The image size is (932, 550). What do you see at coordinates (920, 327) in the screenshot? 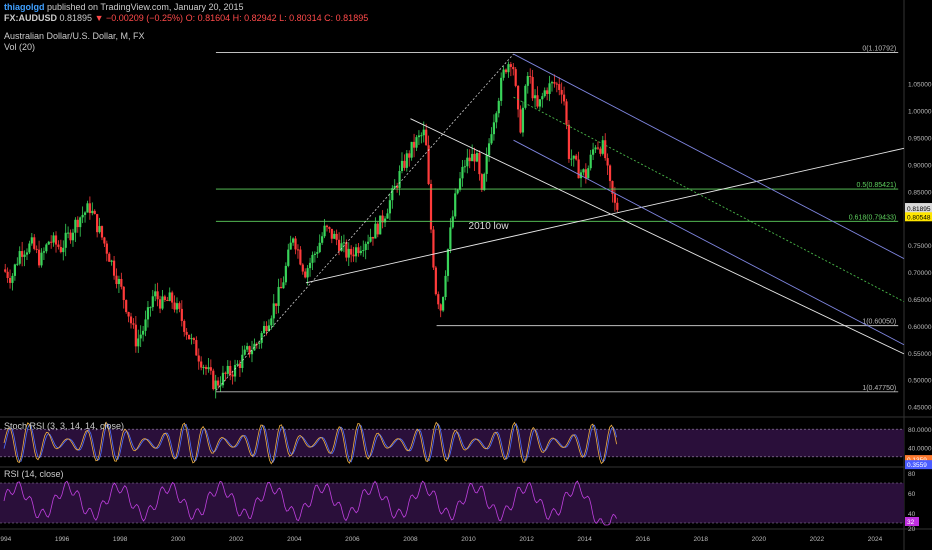
I see `price-tick-label: 0.60000` at bounding box center [920, 327].